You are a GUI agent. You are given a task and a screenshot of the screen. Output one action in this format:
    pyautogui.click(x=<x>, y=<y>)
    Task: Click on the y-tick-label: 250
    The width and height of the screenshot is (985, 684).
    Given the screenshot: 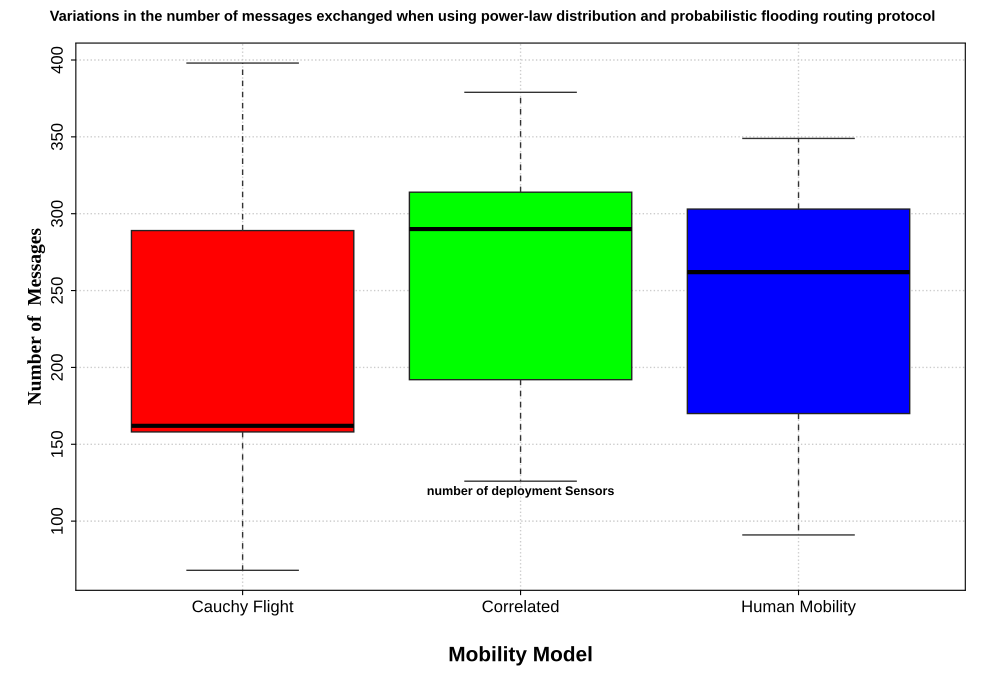 What is the action you would take?
    pyautogui.click(x=57, y=290)
    